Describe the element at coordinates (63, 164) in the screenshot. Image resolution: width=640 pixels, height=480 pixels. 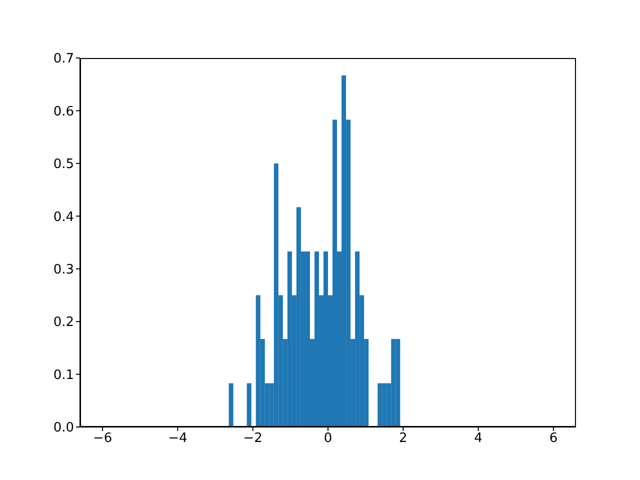
I see `y-tick-label: 0.5` at that location.